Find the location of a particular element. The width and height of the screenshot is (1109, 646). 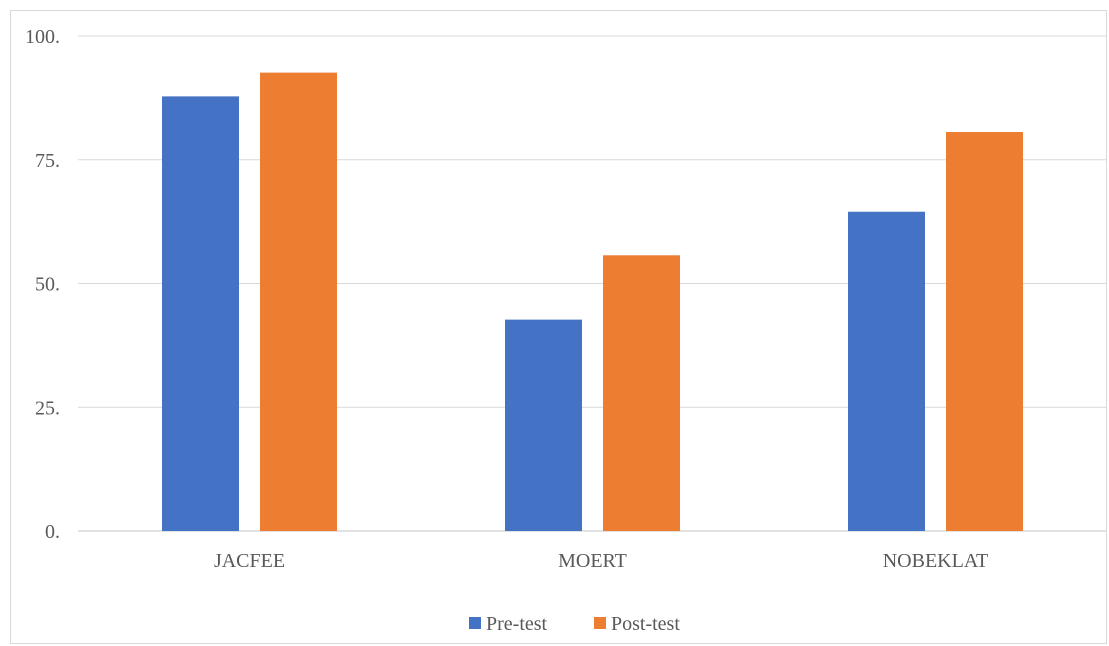

y-tick-label: 100. is located at coordinates (42, 37).